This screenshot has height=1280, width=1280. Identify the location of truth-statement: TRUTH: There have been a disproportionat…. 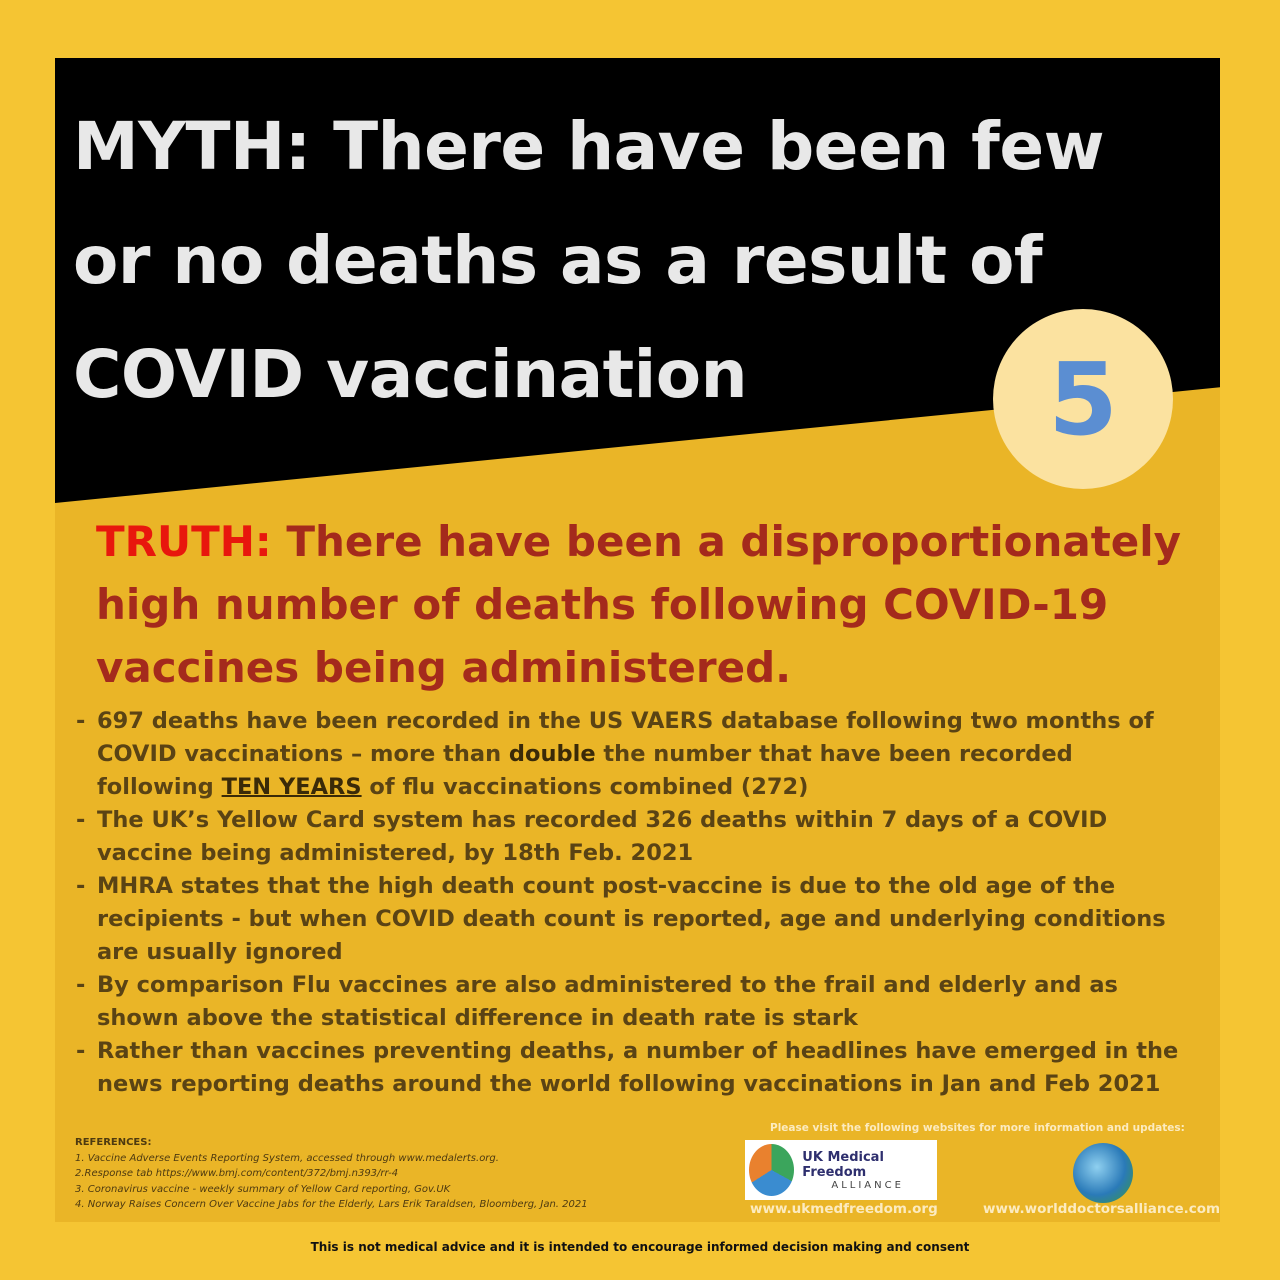
(651, 604).